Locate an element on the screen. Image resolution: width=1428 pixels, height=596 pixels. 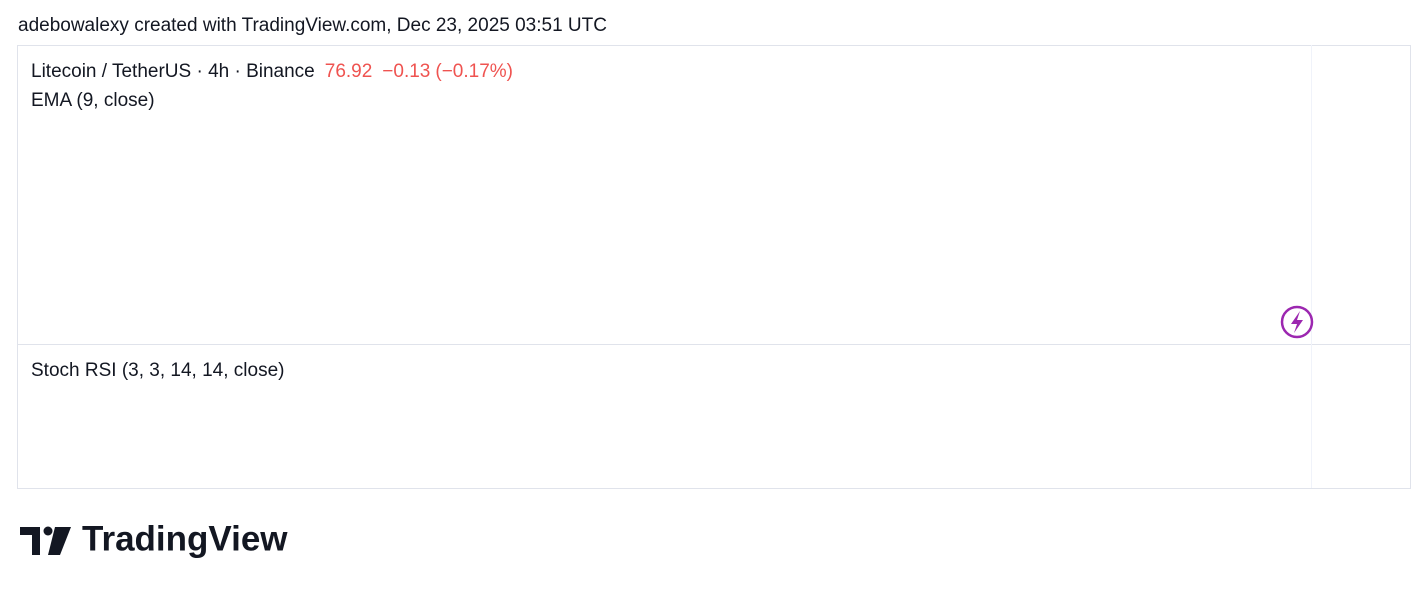
price-change-percent: (−0.17%) is located at coordinates (474, 71).